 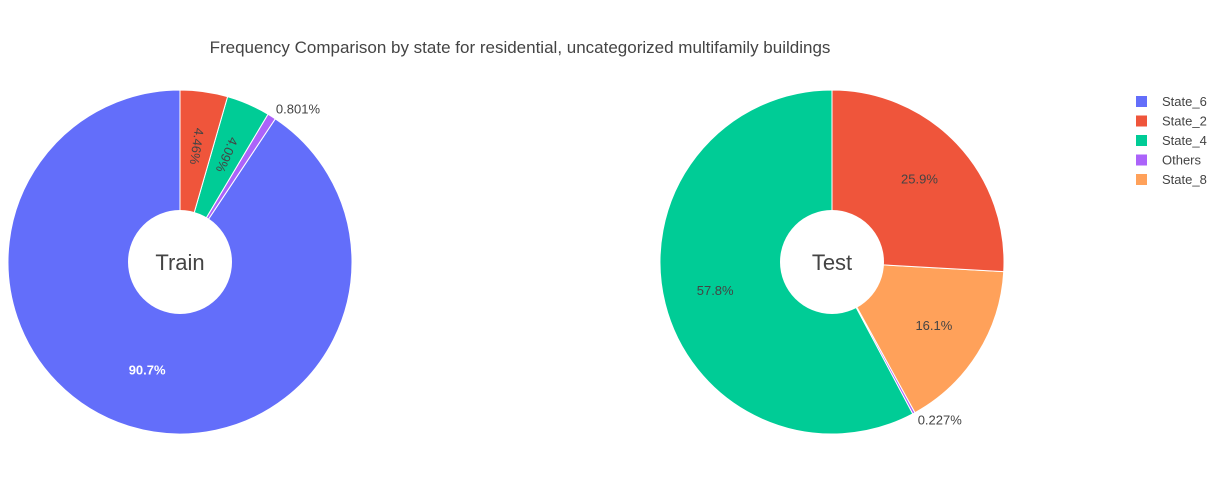 What do you see at coordinates (298, 109) in the screenshot?
I see `slice-label-train-others: 0.801%` at bounding box center [298, 109].